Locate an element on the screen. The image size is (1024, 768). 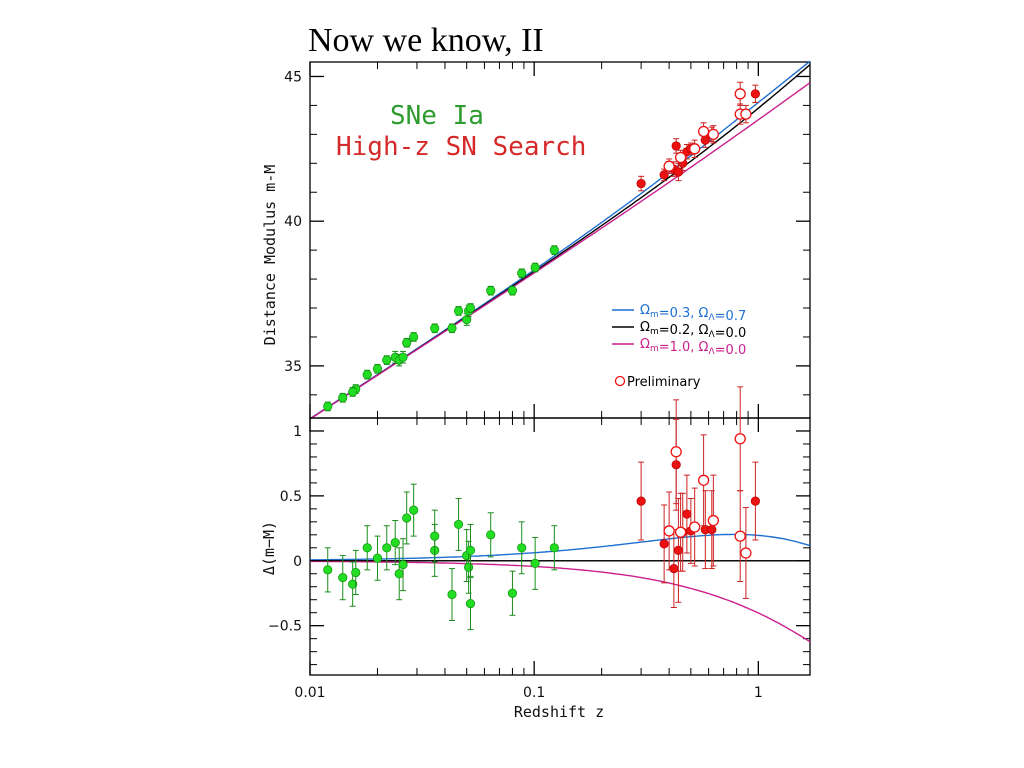
legend-label: Ωm=0.3, ΩΛ=0.7 is located at coordinates (693, 313).